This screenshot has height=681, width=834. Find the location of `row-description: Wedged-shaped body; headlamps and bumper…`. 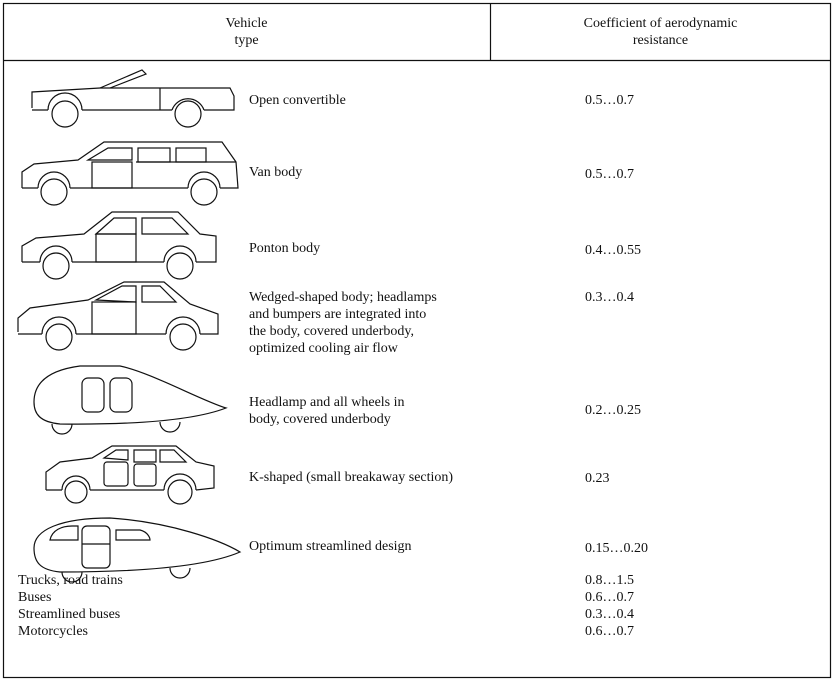

row-description: Wedged-shaped body; headlamps and bumper… is located at coordinates (343, 323).